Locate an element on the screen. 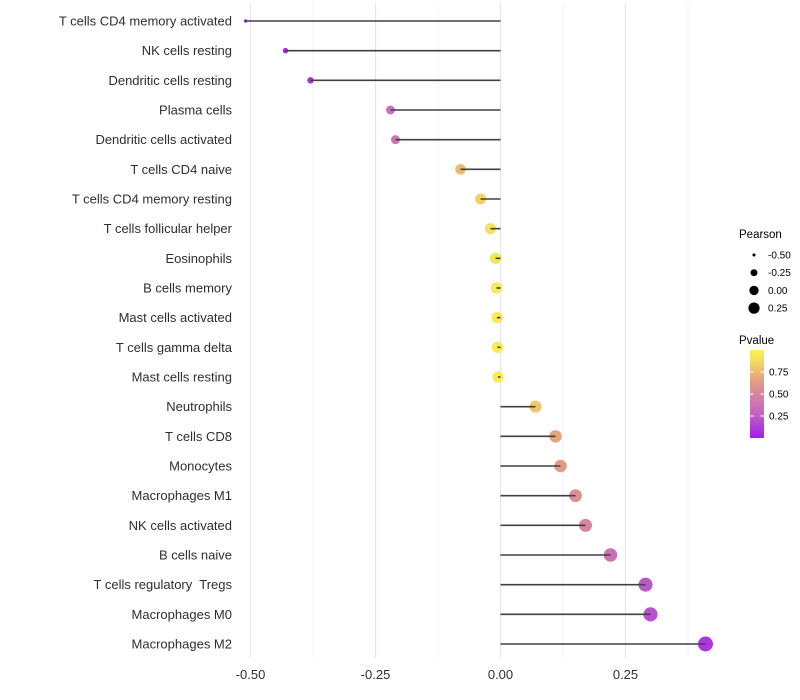 The image size is (800, 700). size-legend-title: Pearson is located at coordinates (760, 235).